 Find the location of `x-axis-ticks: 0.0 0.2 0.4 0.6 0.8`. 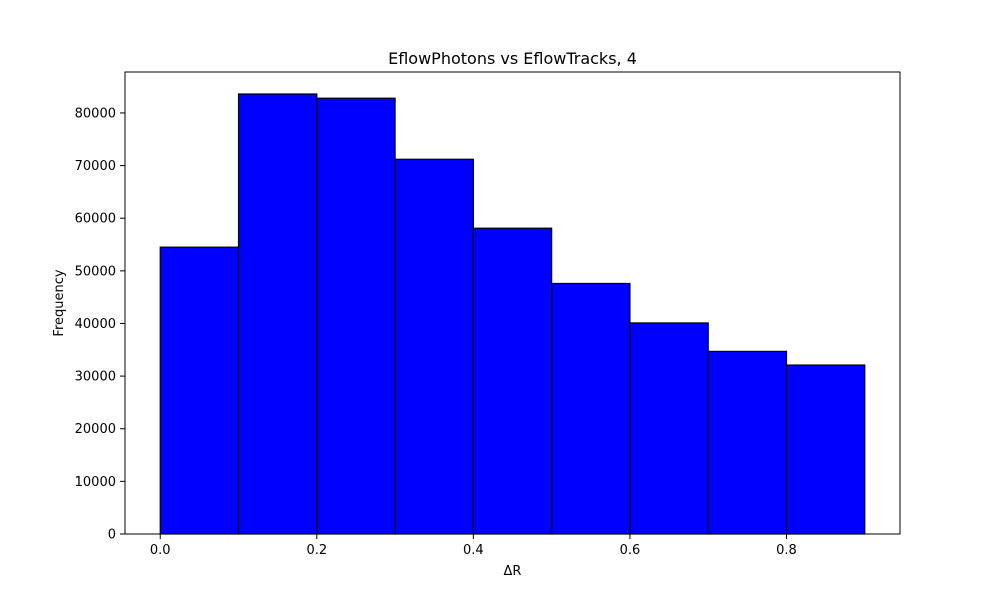

x-axis-ticks: 0.0 0.2 0.4 0.6 0.8 is located at coordinates (473, 546).